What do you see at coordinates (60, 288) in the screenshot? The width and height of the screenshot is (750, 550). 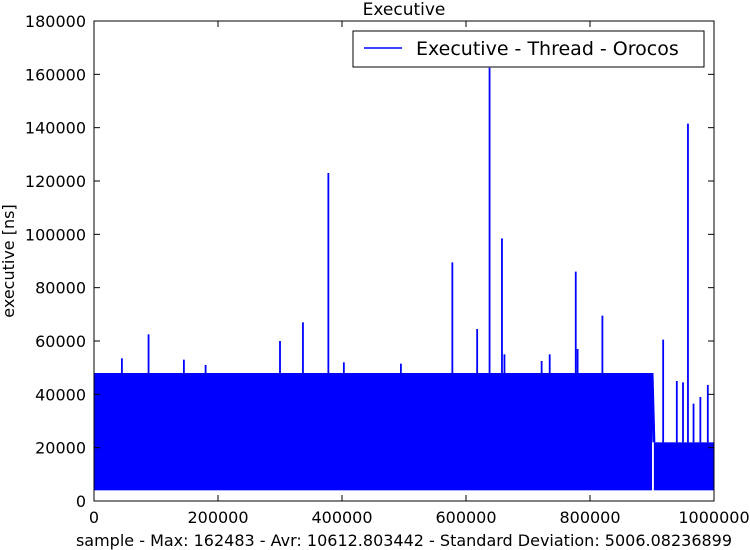 I see `y-tick-label: 80000` at bounding box center [60, 288].